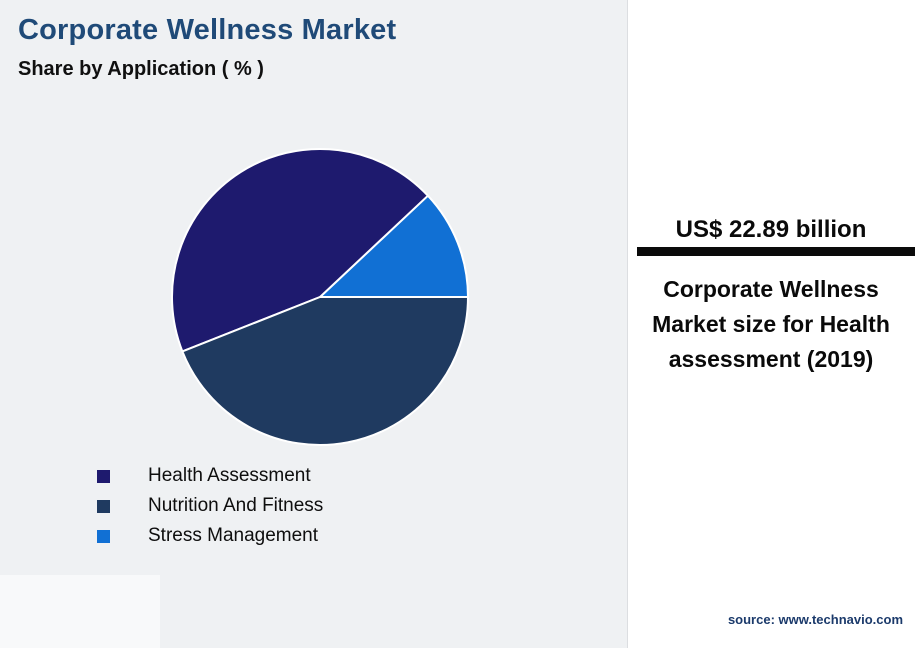  I want to click on legend-swatch-health-assessment, so click(103, 476).